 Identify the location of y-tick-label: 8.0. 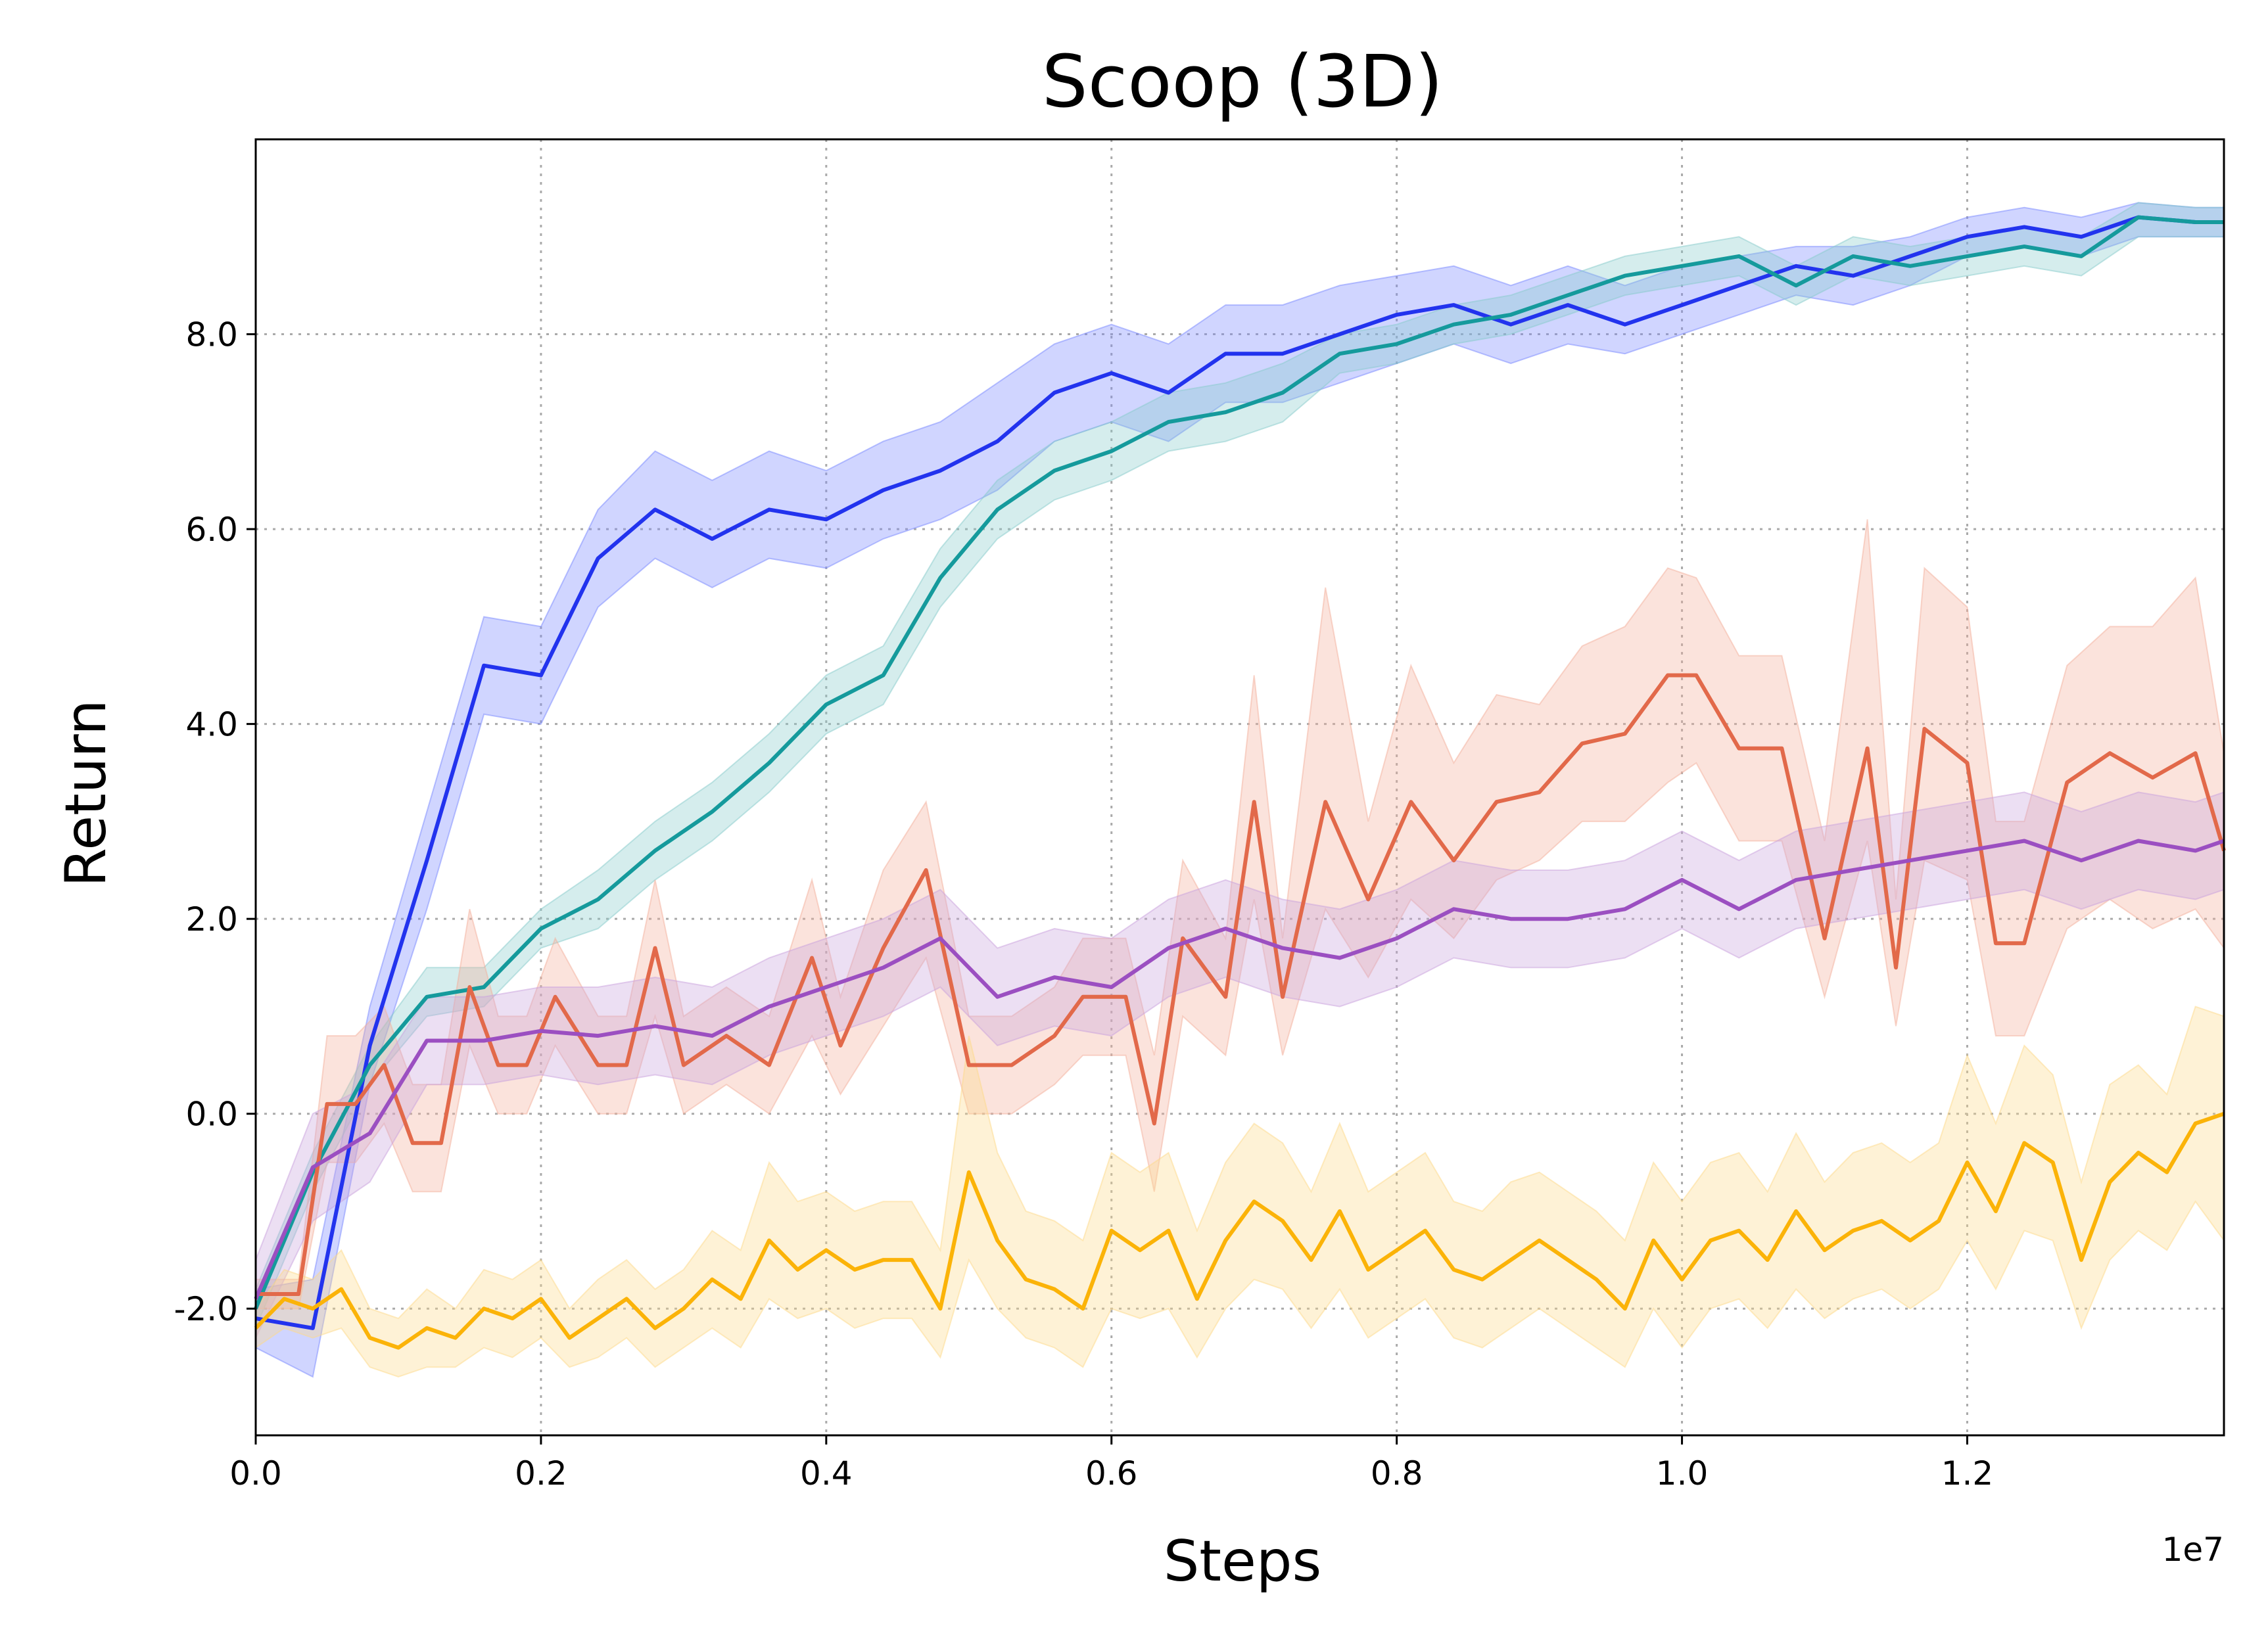
(211, 335).